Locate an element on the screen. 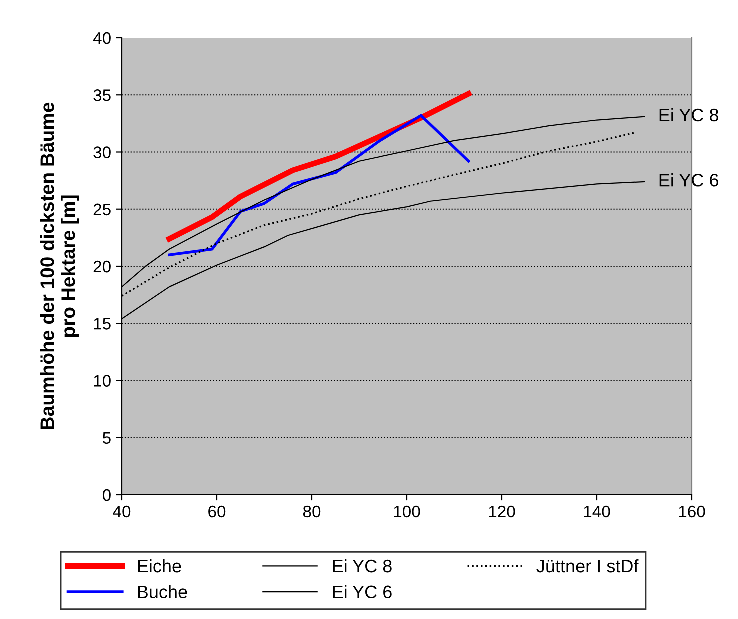  x-tick-label: 120 is located at coordinates (502, 512).